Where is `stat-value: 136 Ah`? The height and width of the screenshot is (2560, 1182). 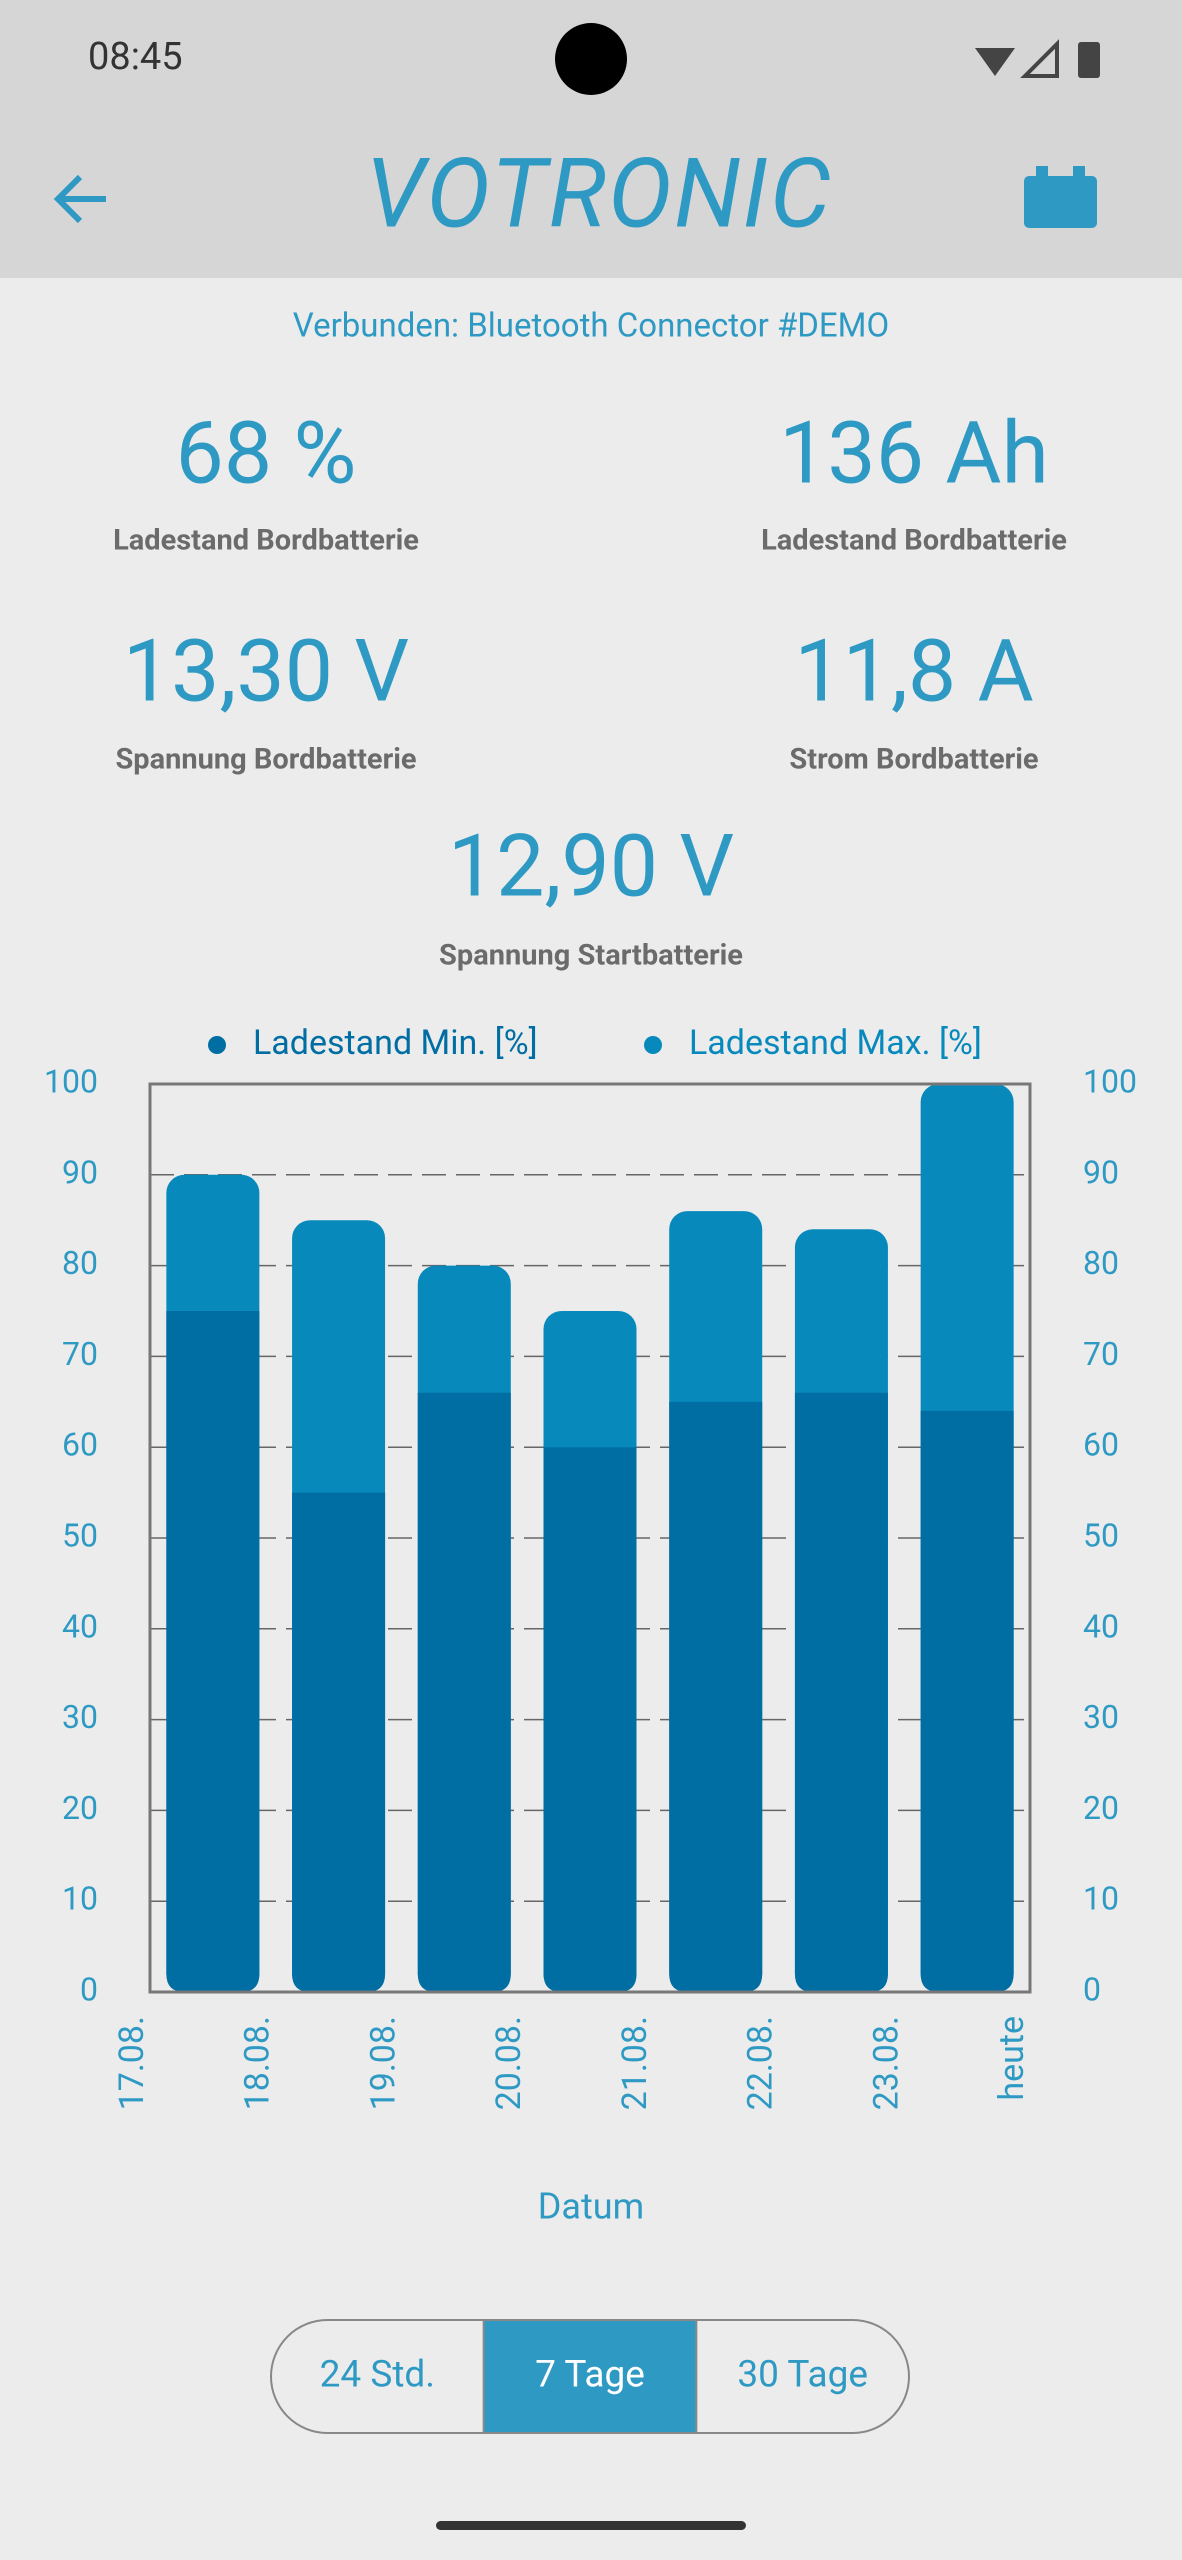
stat-value: 136 Ah is located at coordinates (914, 453).